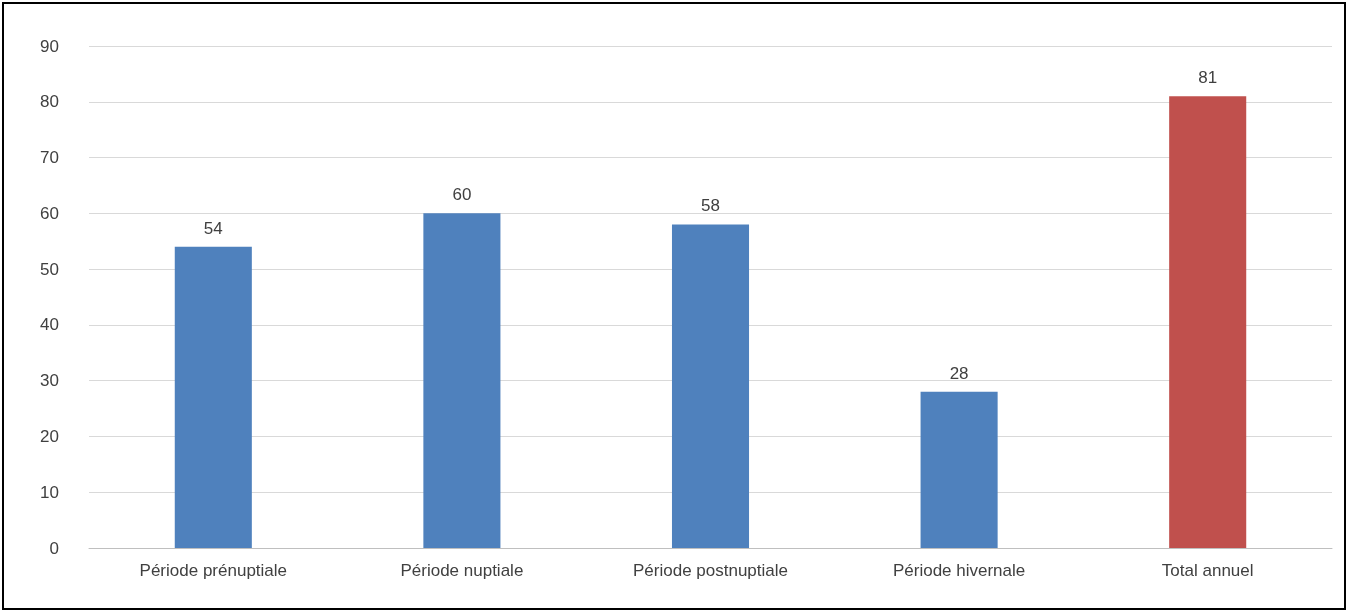 The width and height of the screenshot is (1350, 614). Describe the element at coordinates (1208, 78) in the screenshot. I see `data-label: 81` at that location.